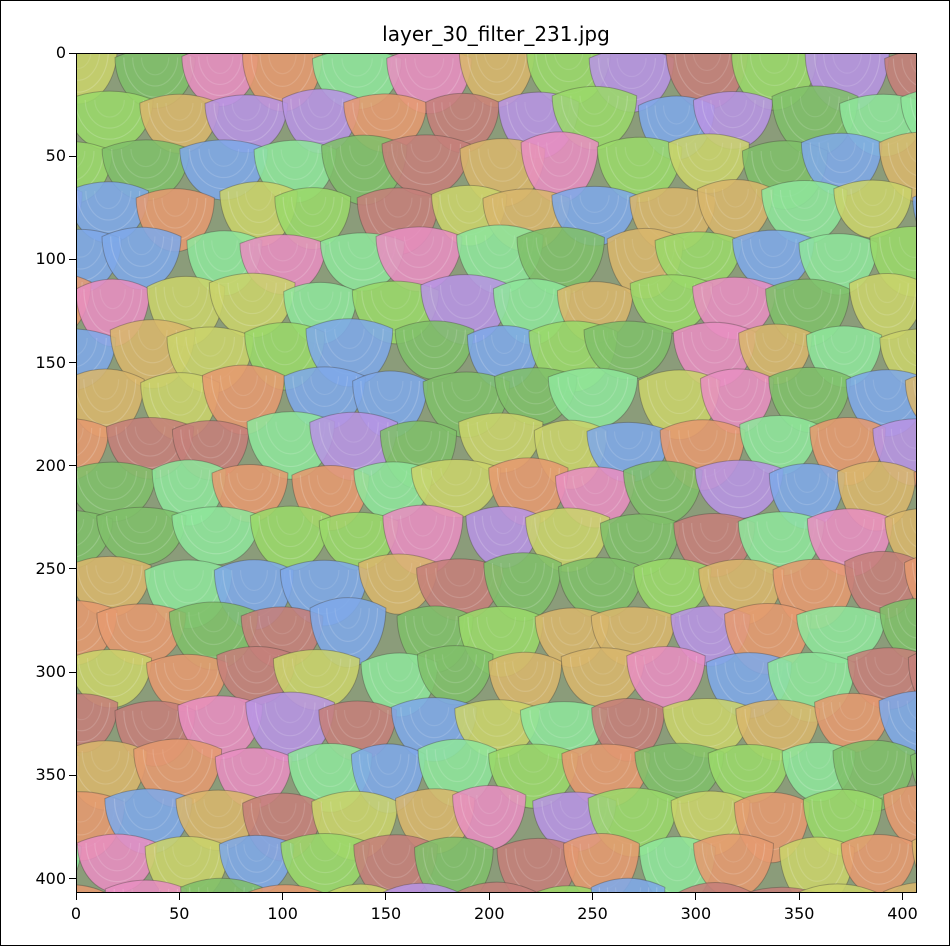 The width and height of the screenshot is (950, 946). I want to click on x-tick-label: 400, so click(902, 913).